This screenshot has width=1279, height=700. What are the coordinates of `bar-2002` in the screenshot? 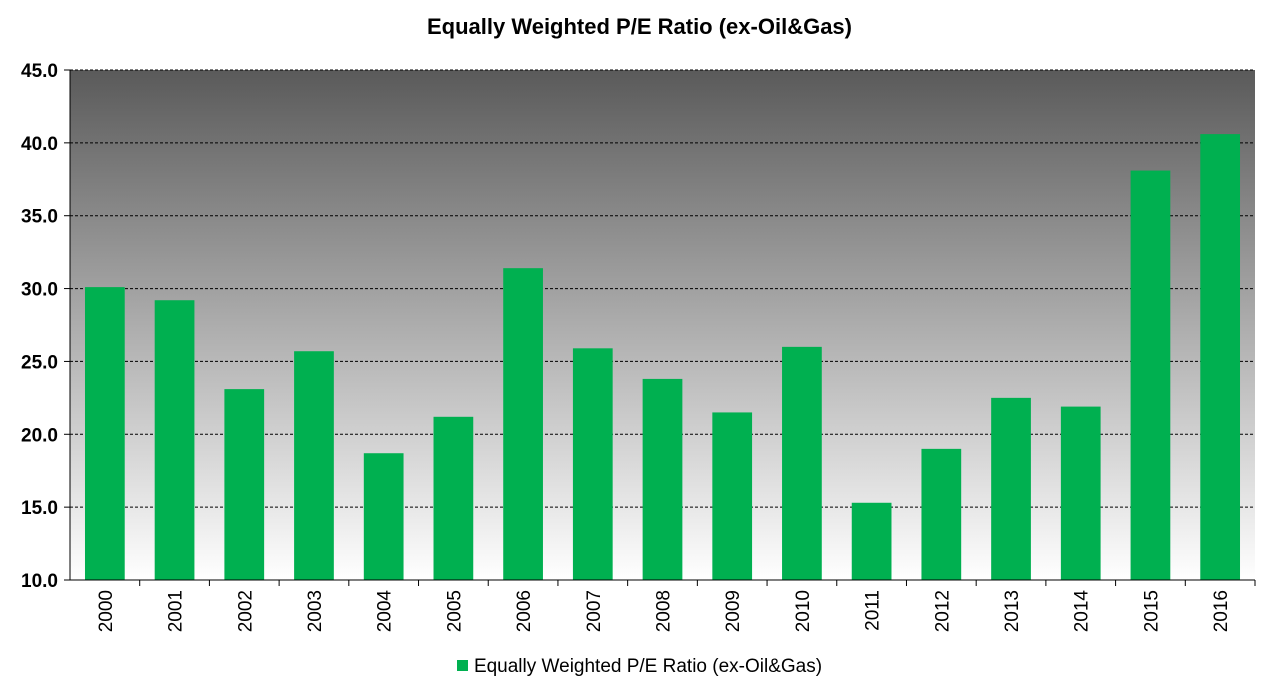 It's located at (244, 484).